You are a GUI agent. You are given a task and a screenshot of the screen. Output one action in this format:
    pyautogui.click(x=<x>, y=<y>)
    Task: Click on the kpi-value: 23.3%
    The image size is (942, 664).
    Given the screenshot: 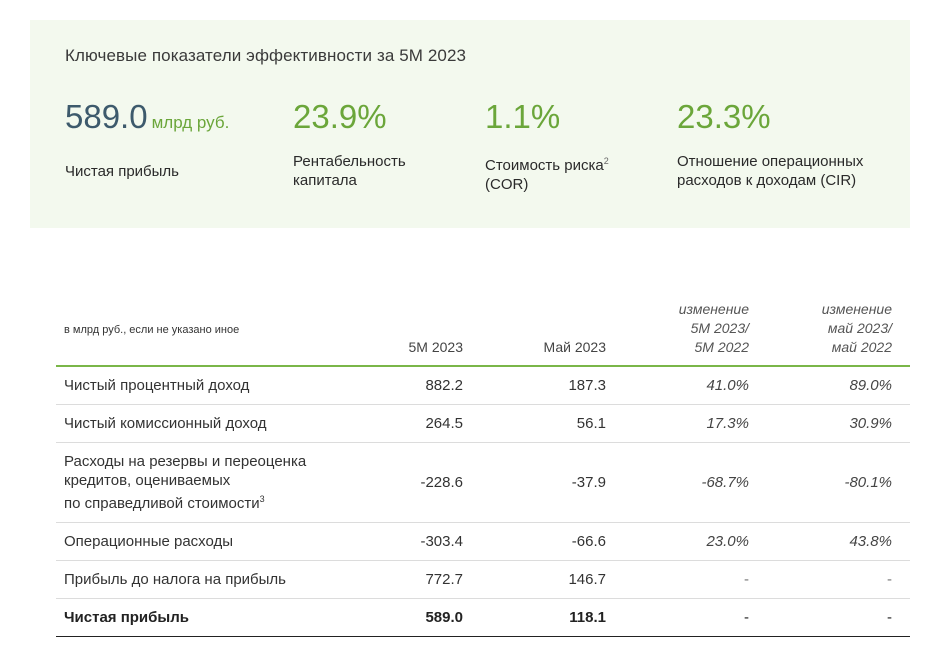 What is the action you would take?
    pyautogui.click(x=724, y=116)
    